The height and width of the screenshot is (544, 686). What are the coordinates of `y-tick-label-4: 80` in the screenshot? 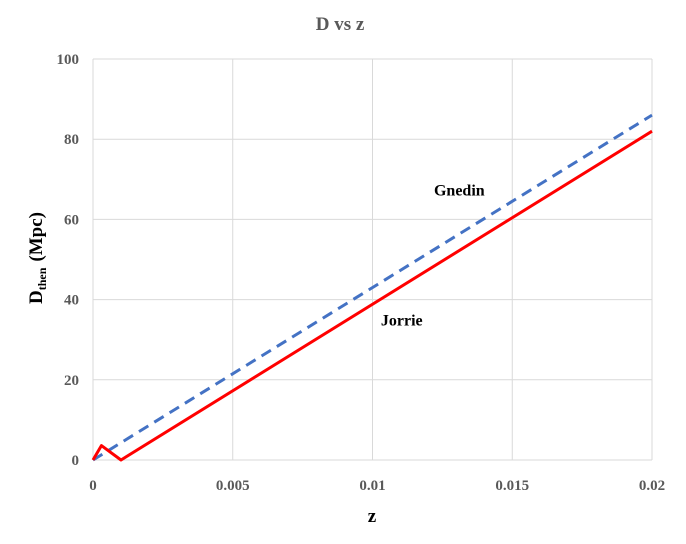 It's located at (71, 140).